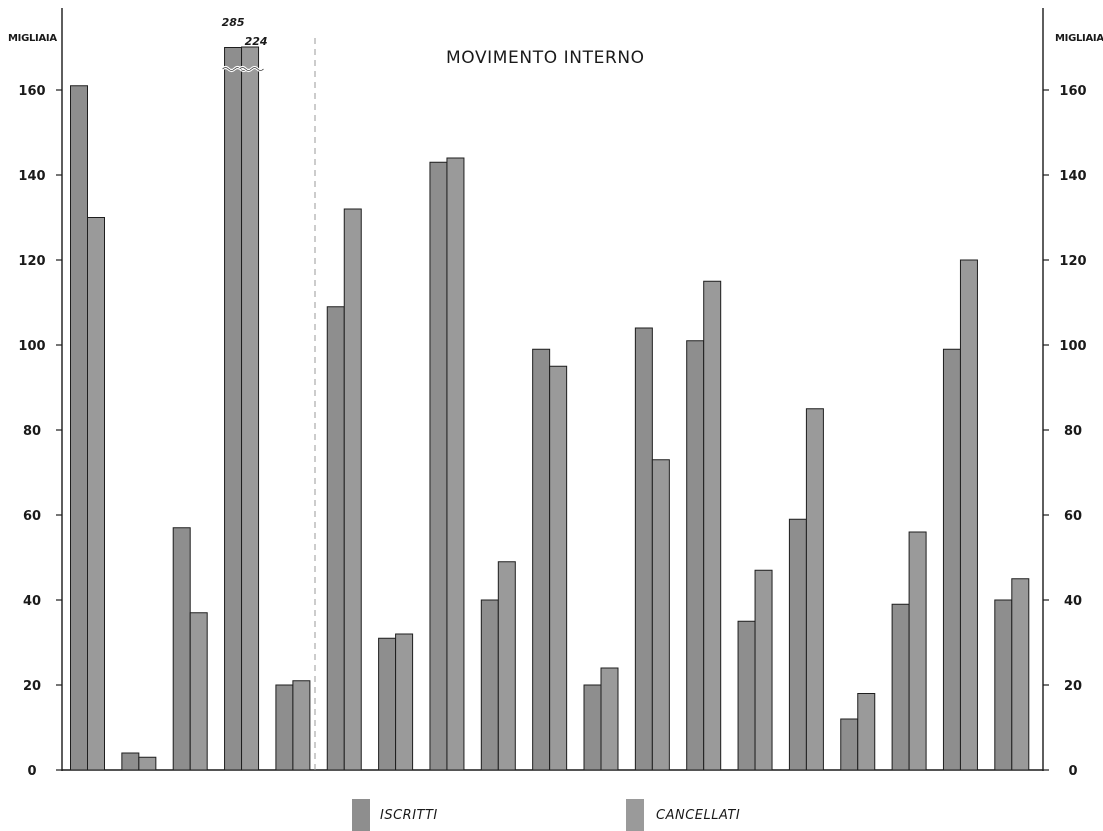  What do you see at coordinates (31, 261) in the screenshot?
I see `y-tick-label-left: 120` at bounding box center [31, 261].